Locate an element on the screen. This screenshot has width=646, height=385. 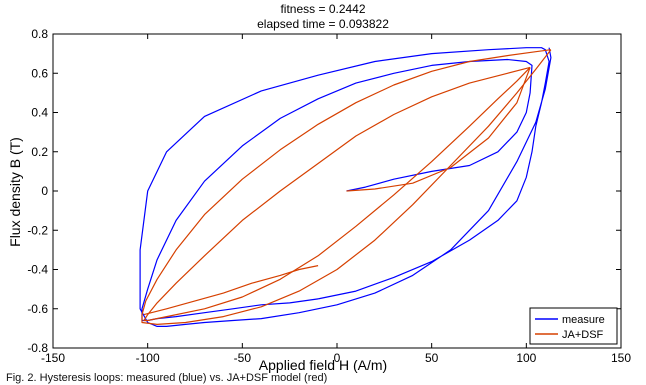
y-tick-label: -0.8 is located at coordinates (37, 348).